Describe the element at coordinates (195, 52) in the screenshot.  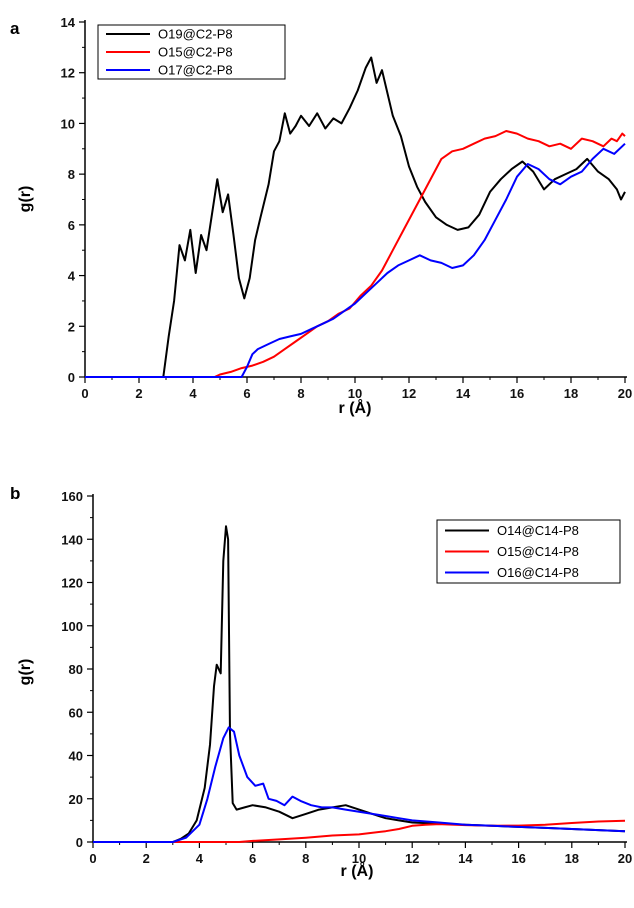
I see `legend-label: O15@C2-P8` at that location.